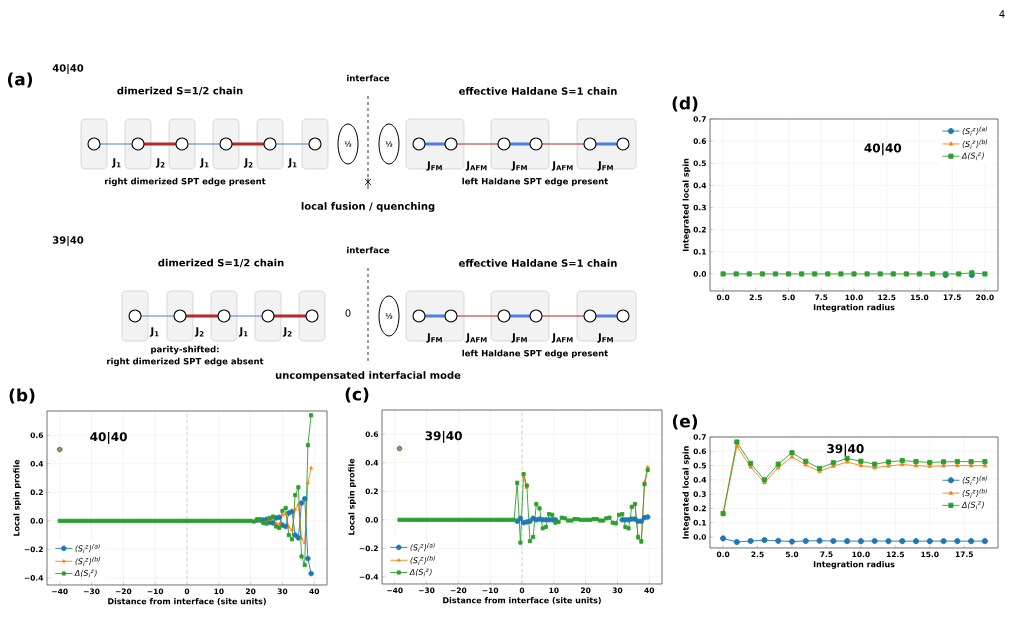 Image resolution: width=1015 pixels, height=644 pixels. Describe the element at coordinates (185, 362) in the screenshot. I see `text: right dimerized SPT edge absent` at that location.